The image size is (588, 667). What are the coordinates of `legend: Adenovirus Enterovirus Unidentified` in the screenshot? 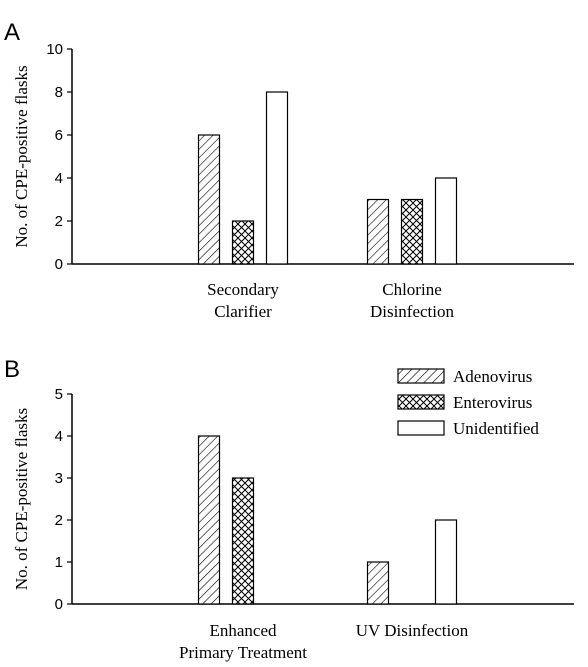 It's located at (468, 402).